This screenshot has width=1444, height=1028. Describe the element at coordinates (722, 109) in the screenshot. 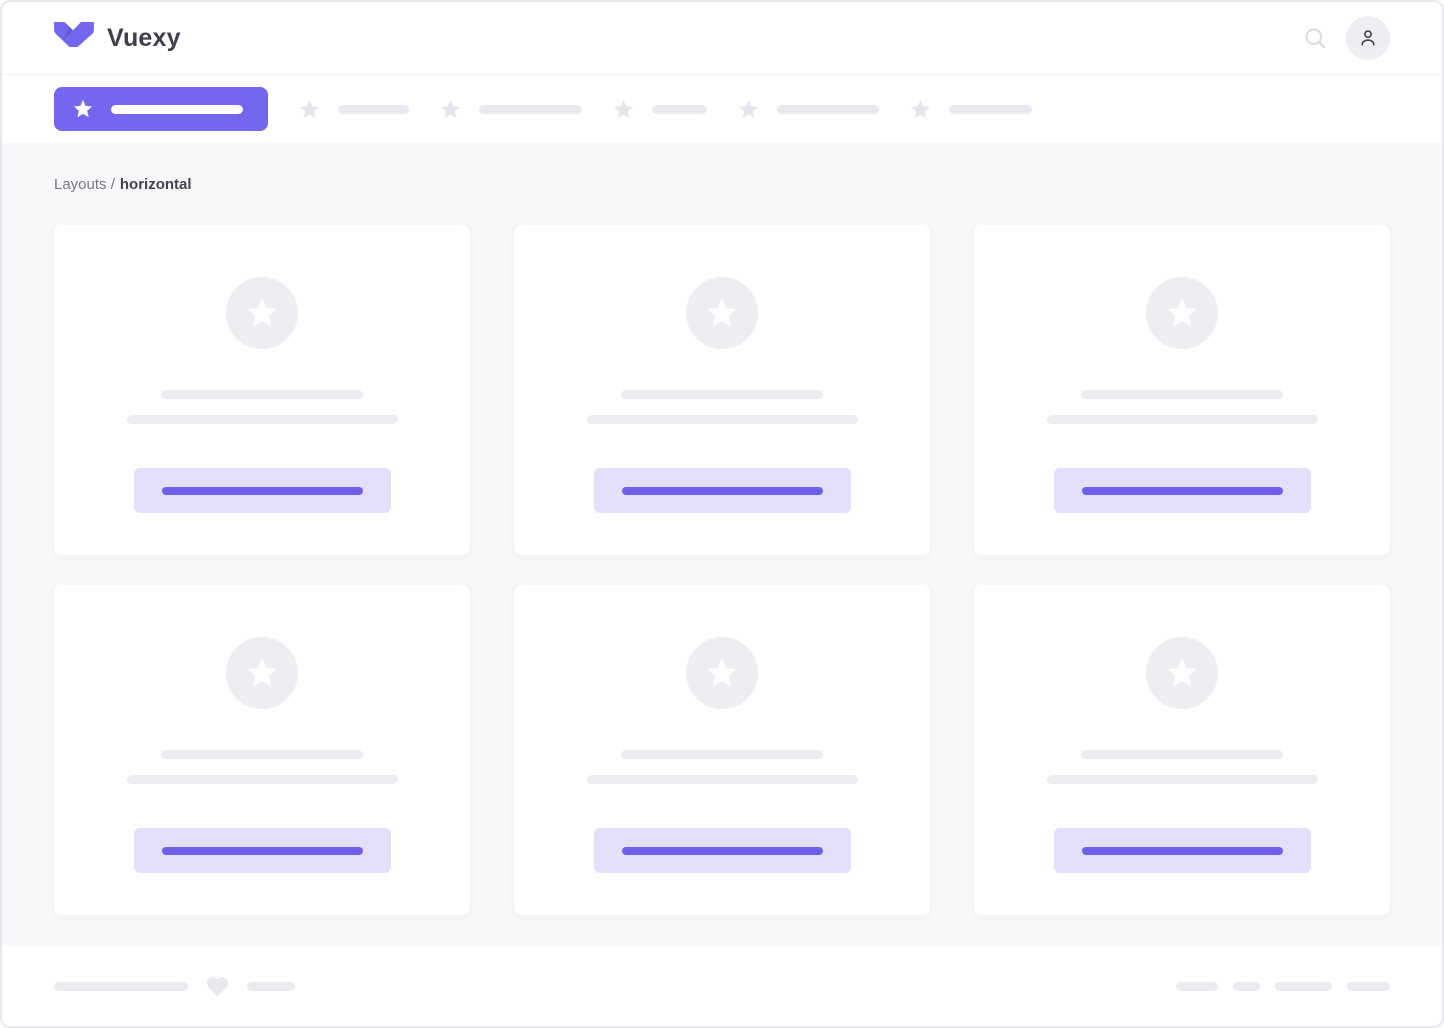

I see `horizontal-navbar` at that location.